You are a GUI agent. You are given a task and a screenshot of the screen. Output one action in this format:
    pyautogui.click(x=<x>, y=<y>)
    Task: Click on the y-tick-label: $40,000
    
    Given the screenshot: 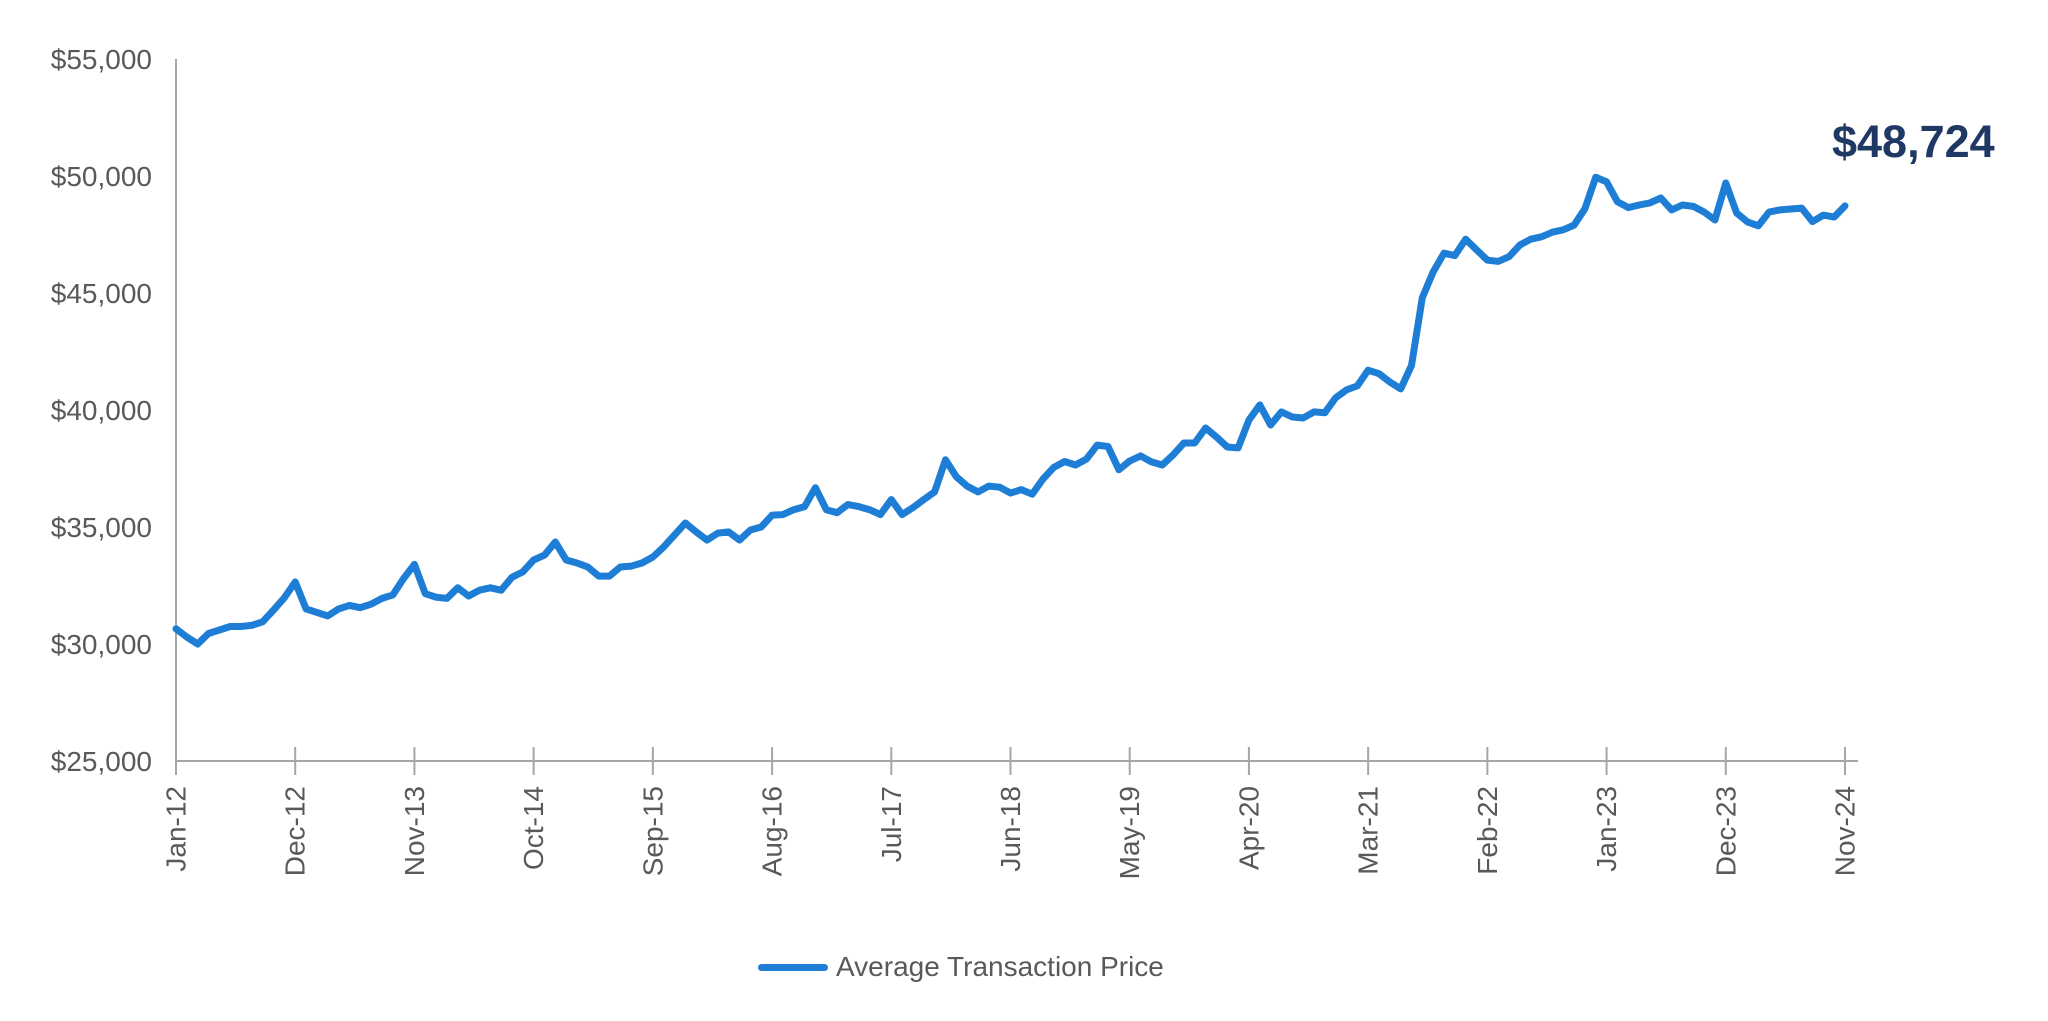 What is the action you would take?
    pyautogui.click(x=101, y=410)
    